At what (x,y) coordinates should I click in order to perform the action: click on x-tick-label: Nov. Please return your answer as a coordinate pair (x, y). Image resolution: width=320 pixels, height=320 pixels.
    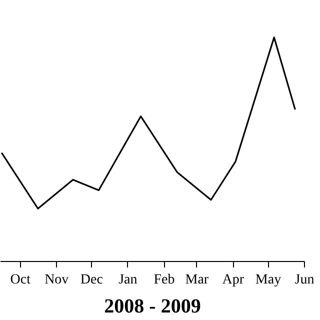
    Looking at the image, I should click on (56, 280).